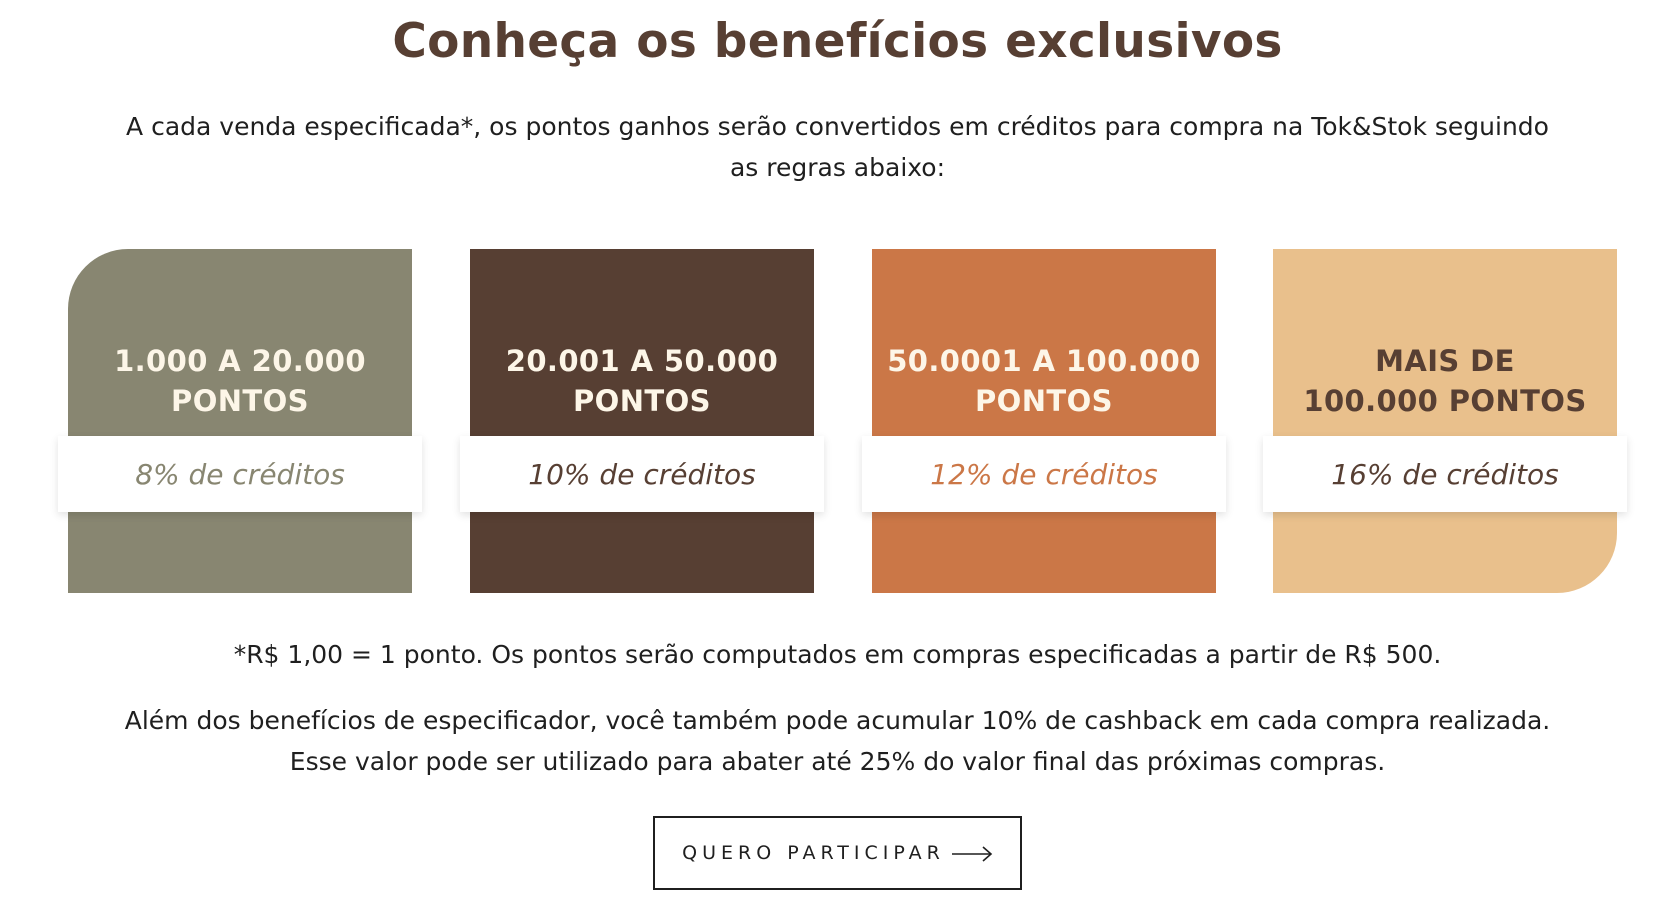  I want to click on tier-range-line-1: 50.0001 A 100.000, so click(1044, 361).